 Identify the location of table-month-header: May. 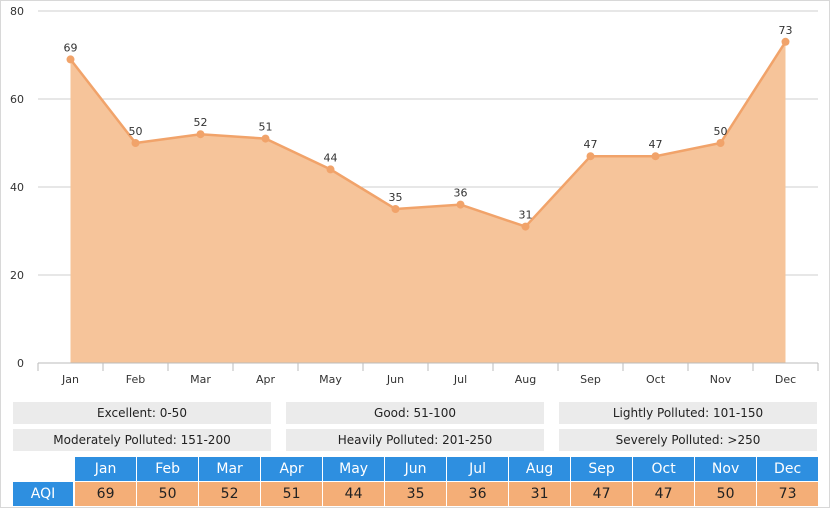
(354, 469).